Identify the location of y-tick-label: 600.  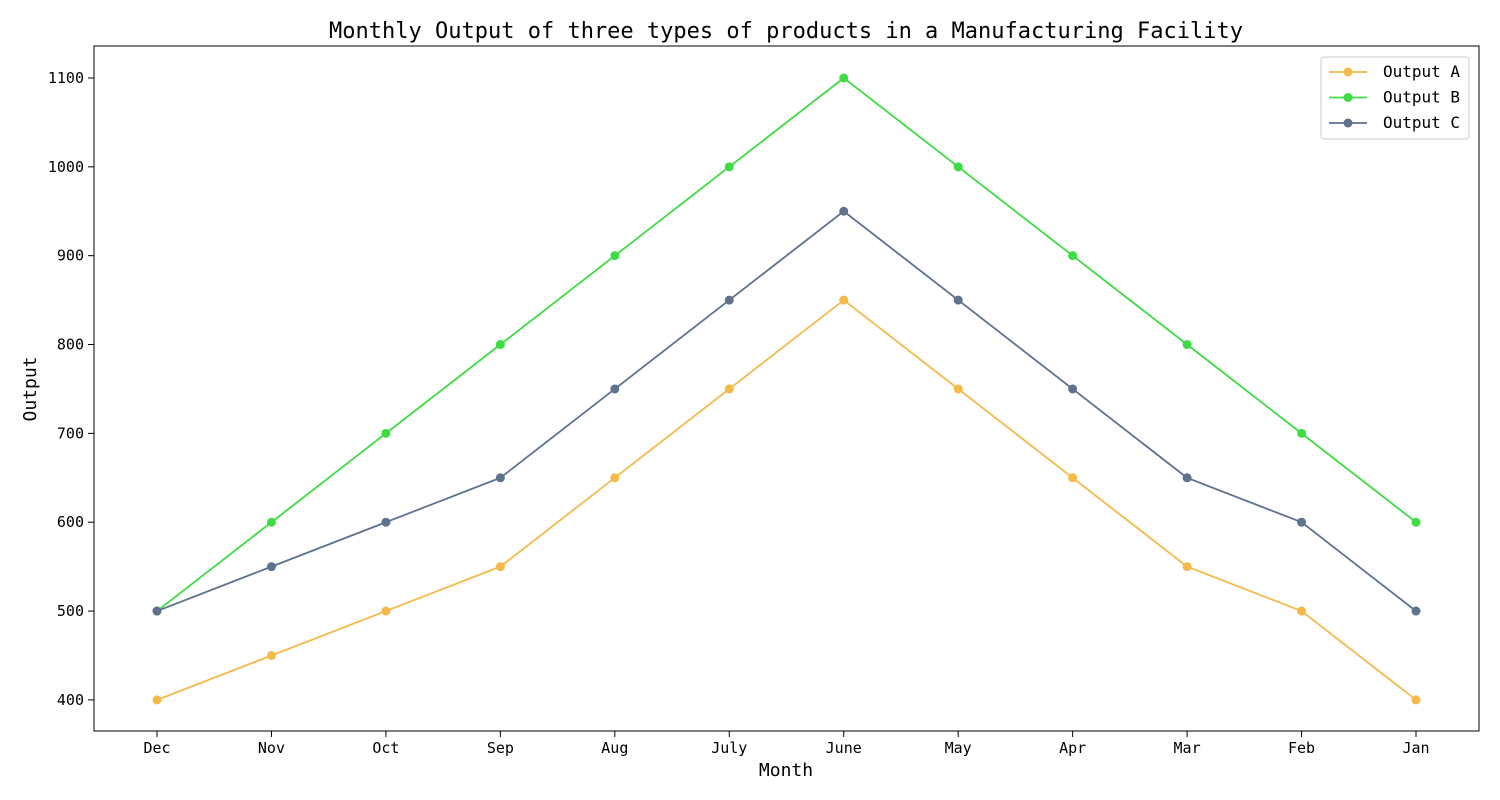
(70, 522).